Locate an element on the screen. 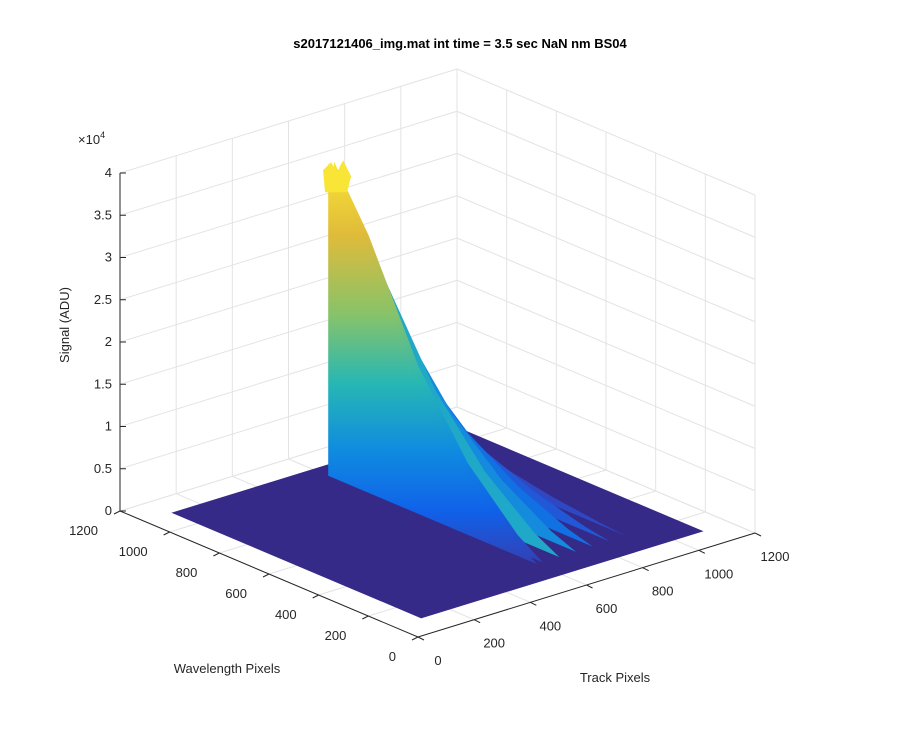 Image resolution: width=900 pixels, height=750 pixels. x-tick-label: 400 is located at coordinates (550, 625).